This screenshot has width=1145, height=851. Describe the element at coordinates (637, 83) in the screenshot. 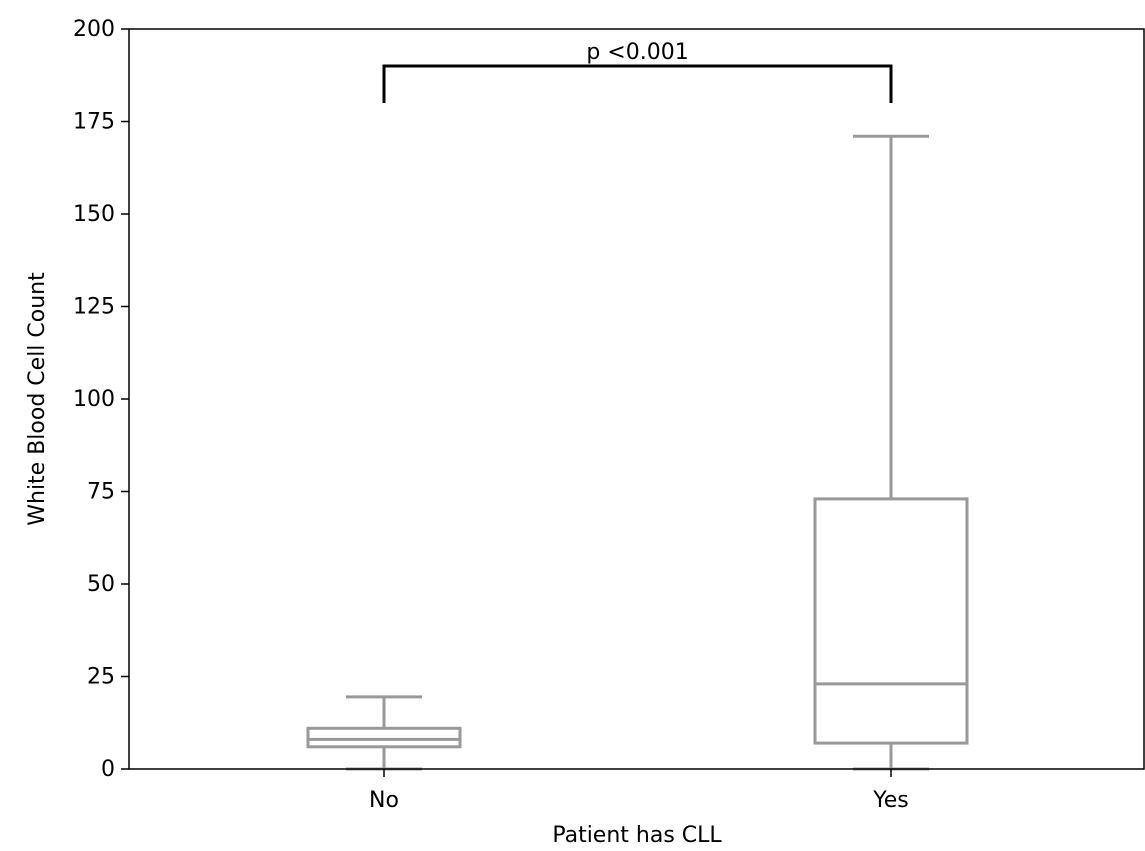

I see `significance-bracket` at that location.